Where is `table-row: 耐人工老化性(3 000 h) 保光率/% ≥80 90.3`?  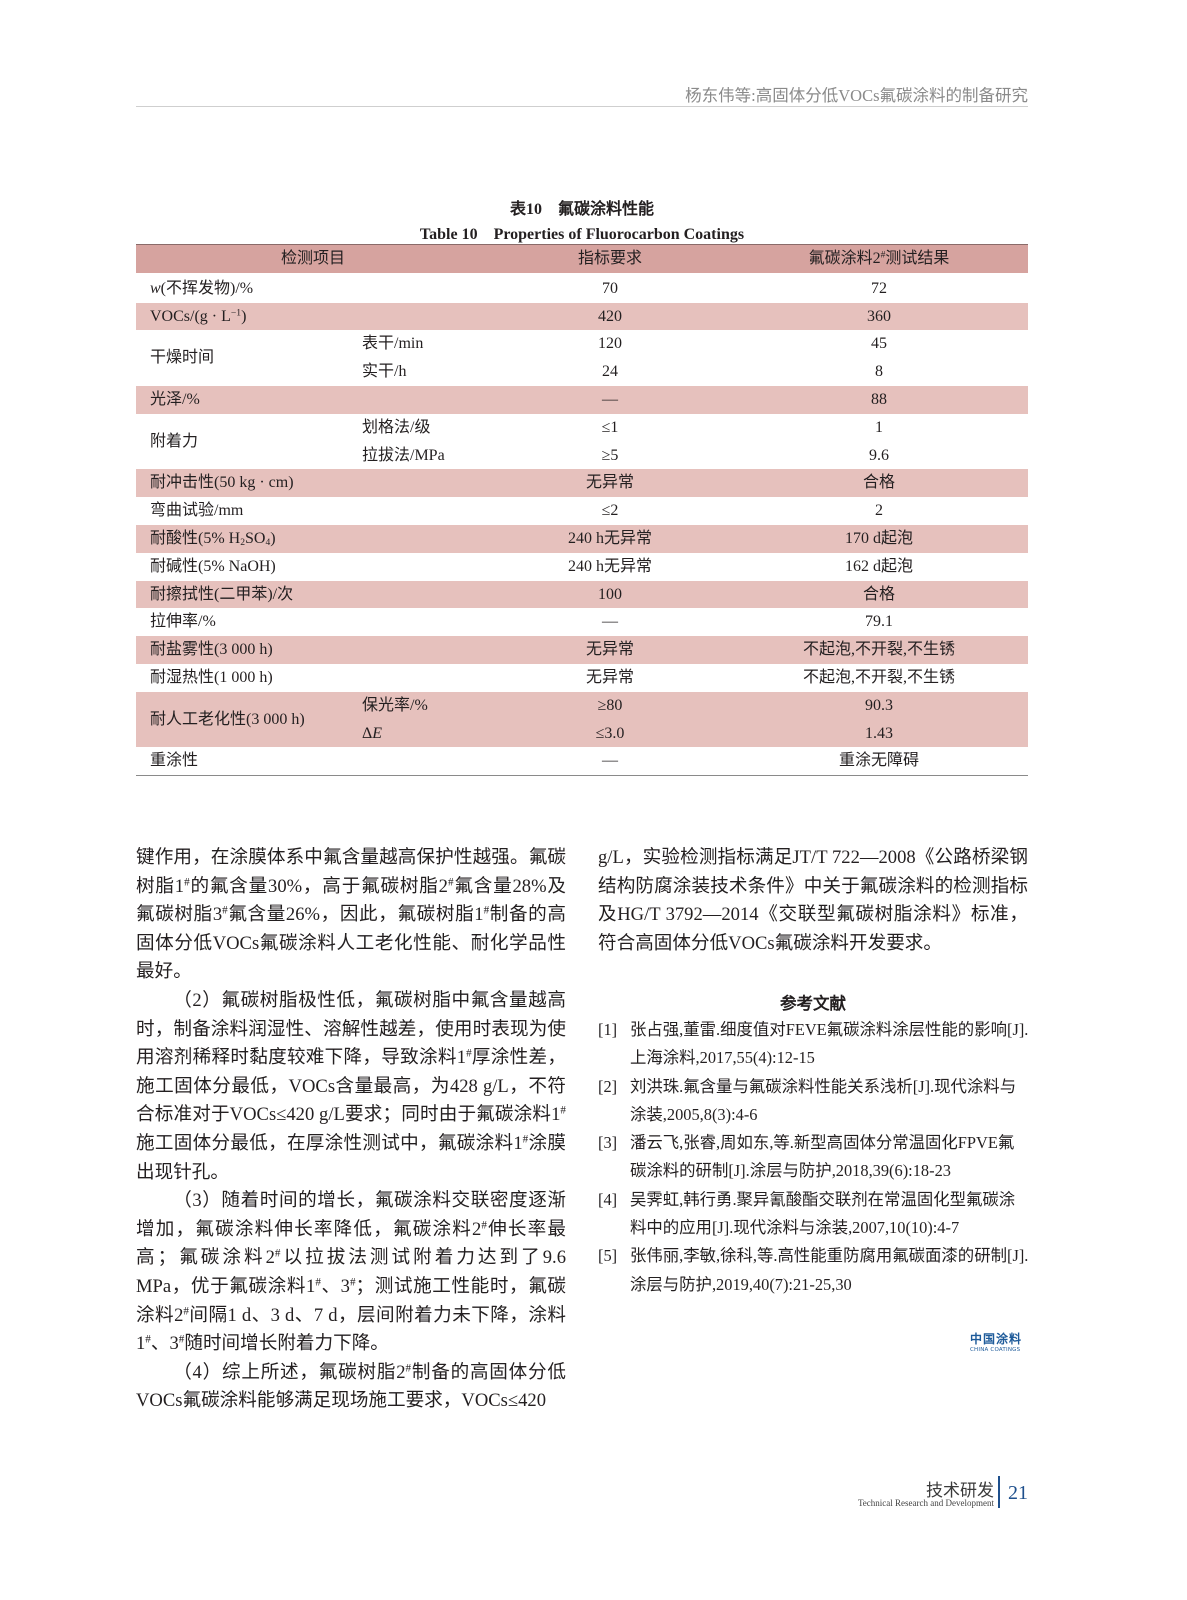
table-row: 耐人工老化性(3 000 h) 保光率/% ≥80 90.3 is located at coordinates (582, 719).